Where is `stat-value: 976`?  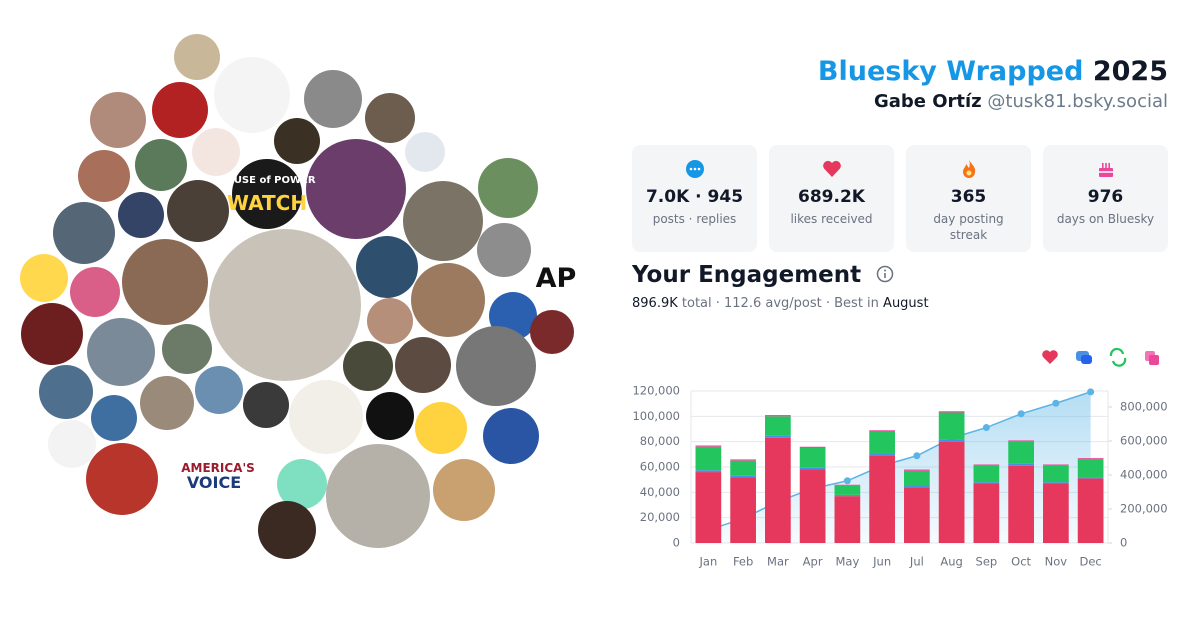
stat-value: 976 is located at coordinates (1105, 197).